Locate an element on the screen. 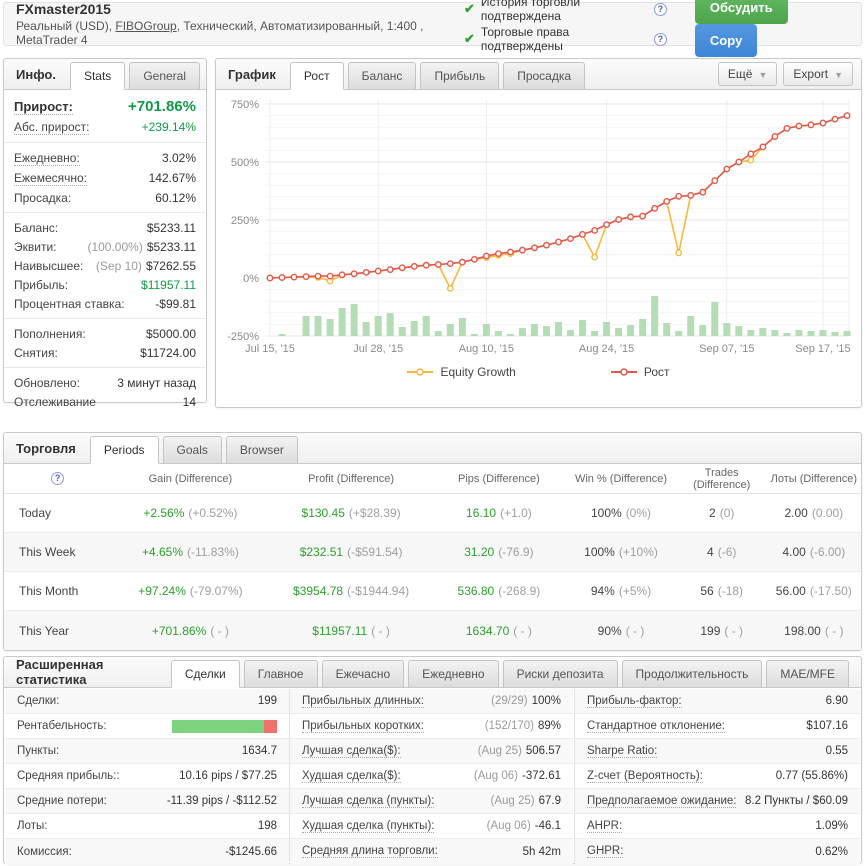  stat-value-note: (Aug 06) is located at coordinates (495, 776).